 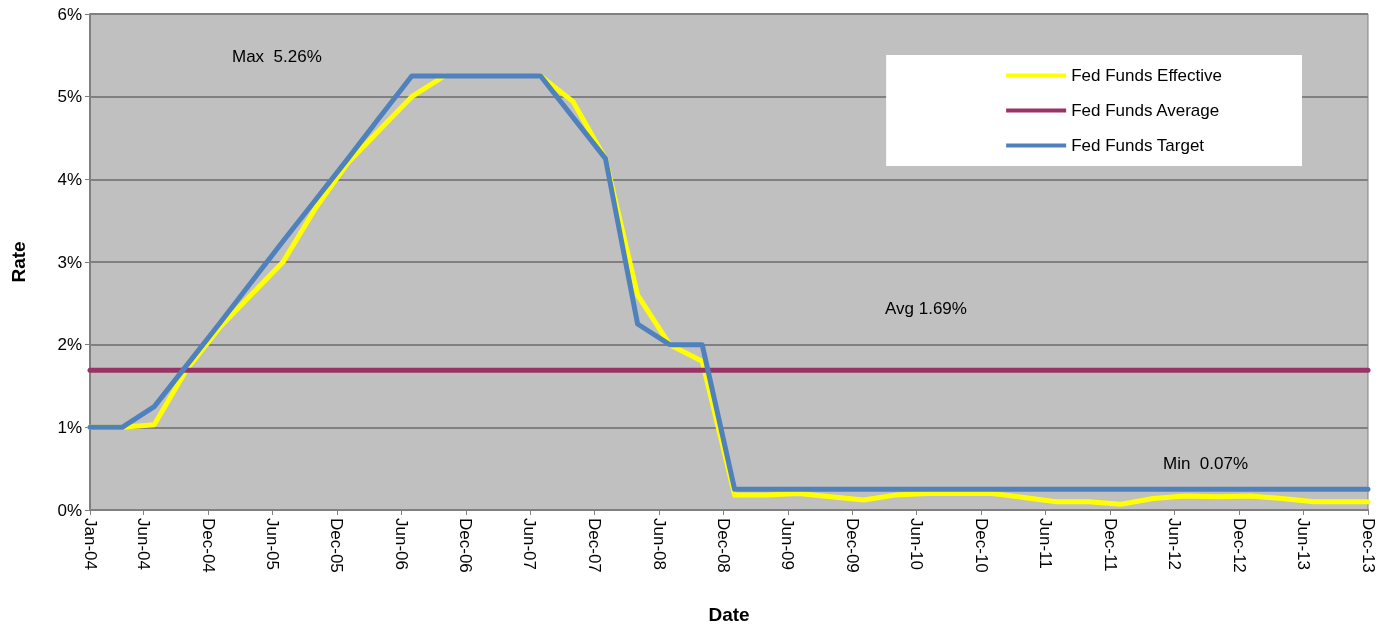 What do you see at coordinates (659, 544) in the screenshot?
I see `x-tick-label: Jun-08` at bounding box center [659, 544].